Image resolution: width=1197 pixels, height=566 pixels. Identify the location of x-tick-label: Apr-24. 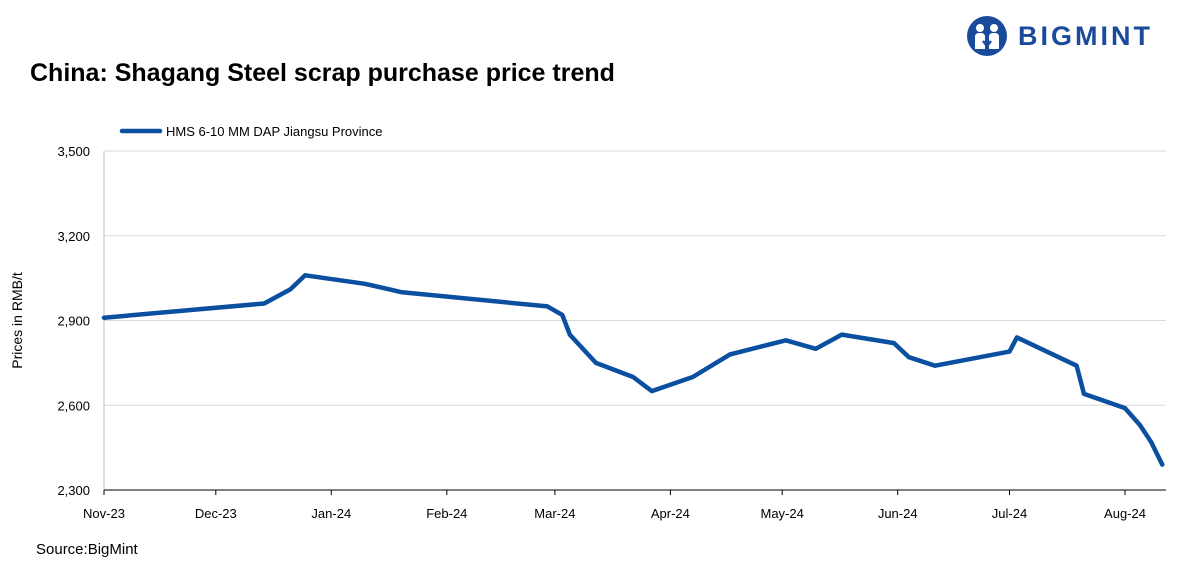
(670, 513).